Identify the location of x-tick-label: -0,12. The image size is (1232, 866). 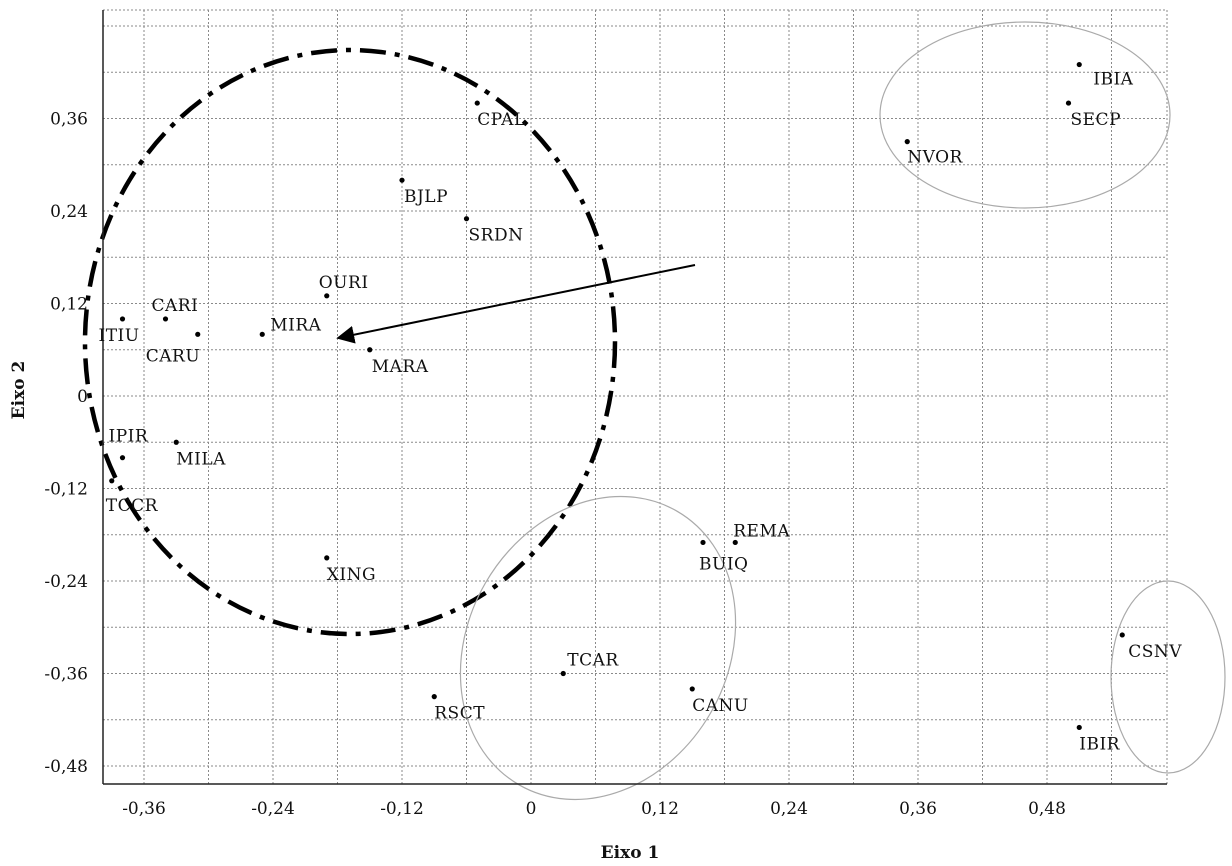
(402, 809).